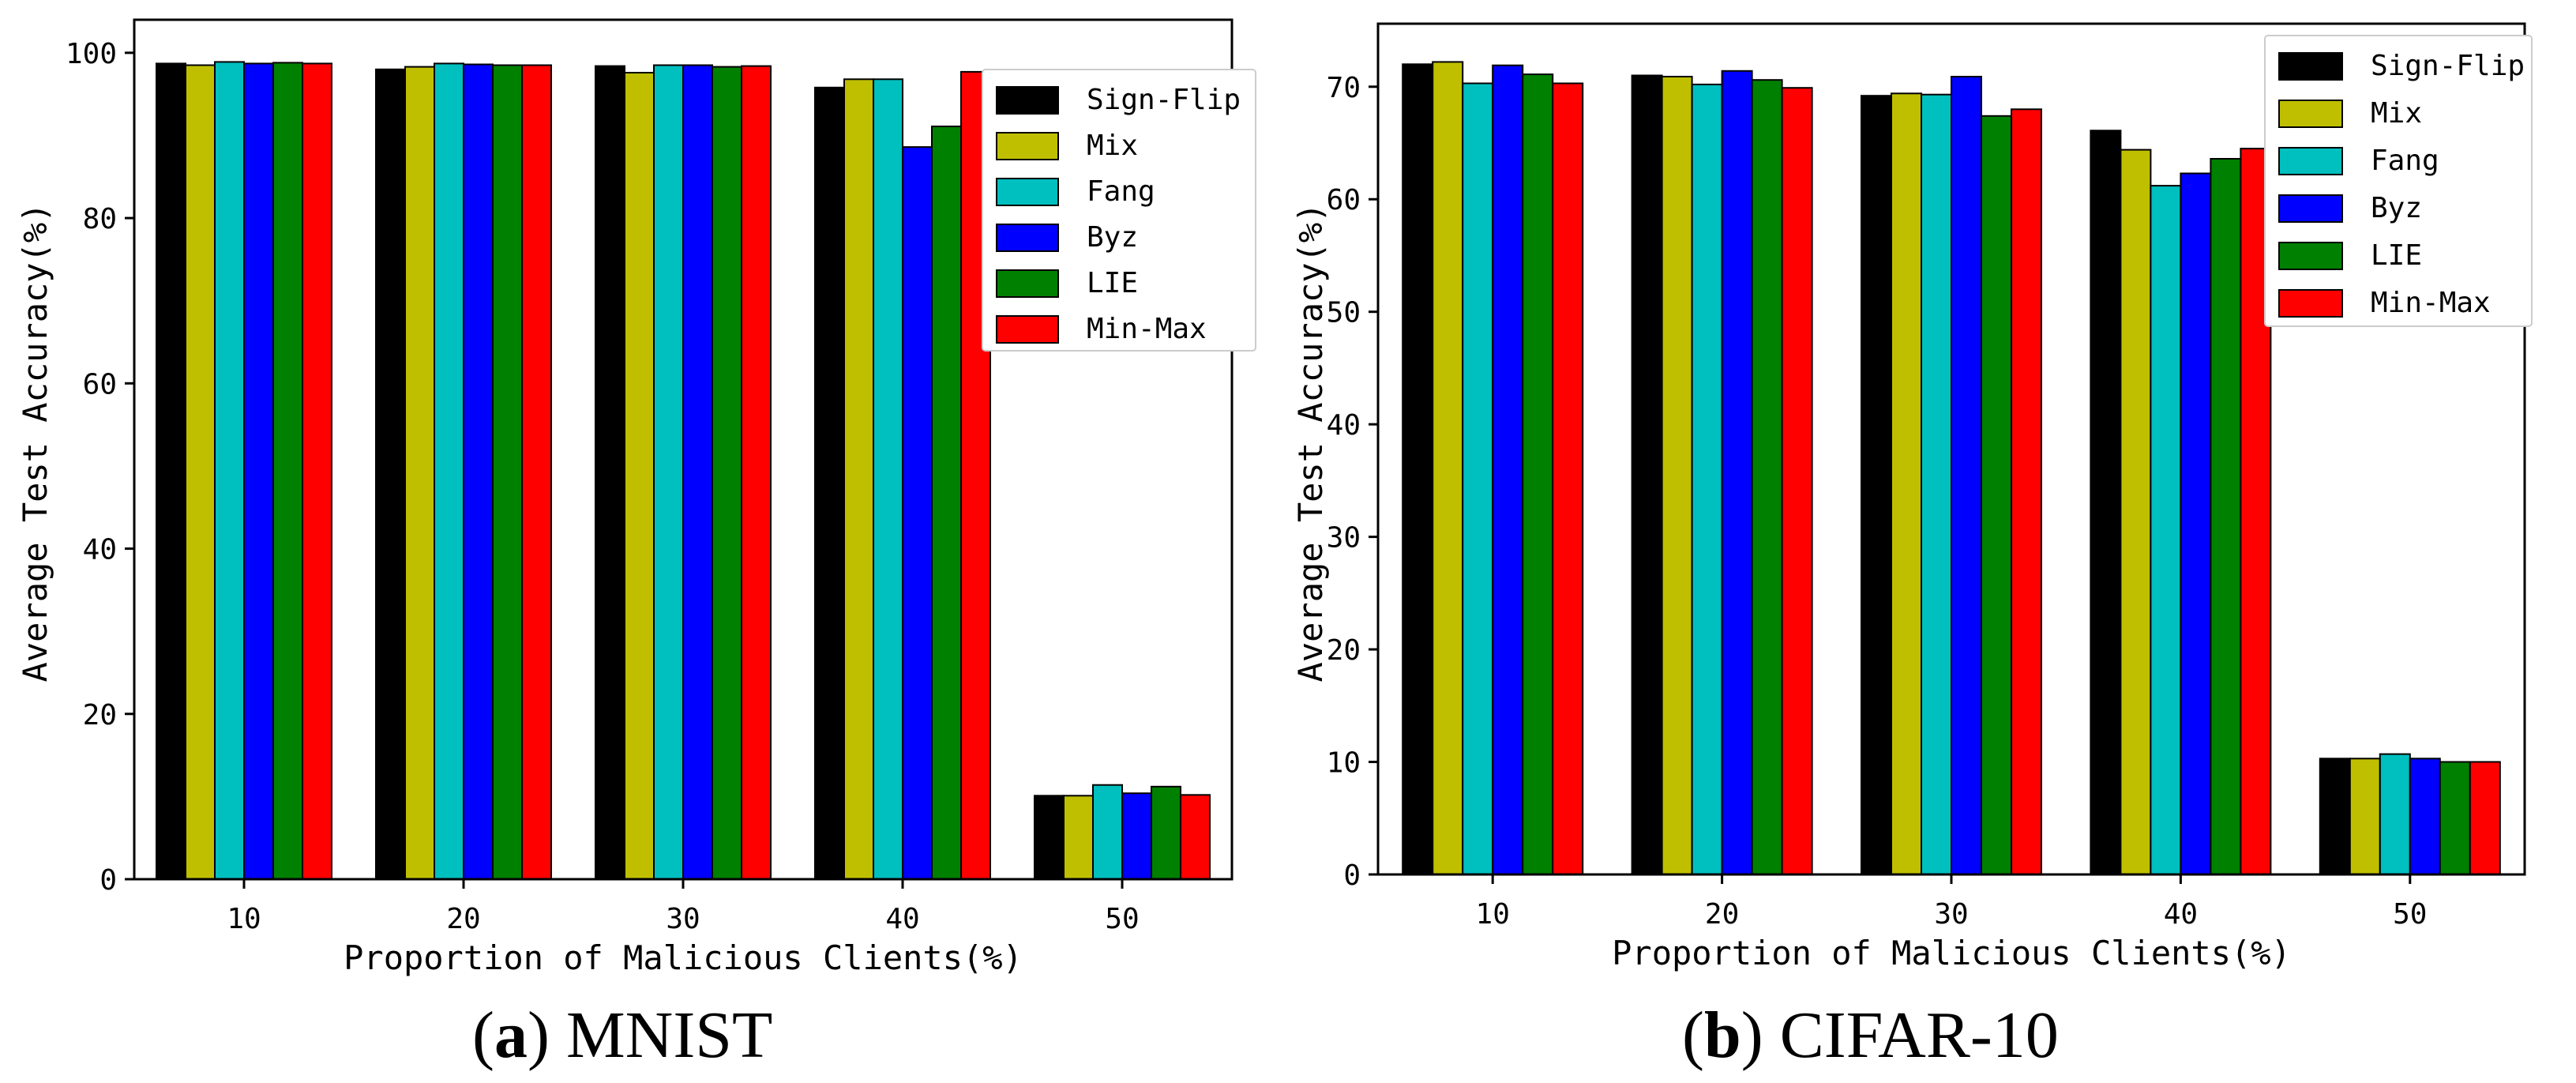  What do you see at coordinates (1344, 313) in the screenshot?
I see `y-tick-label-50: 50` at bounding box center [1344, 313].